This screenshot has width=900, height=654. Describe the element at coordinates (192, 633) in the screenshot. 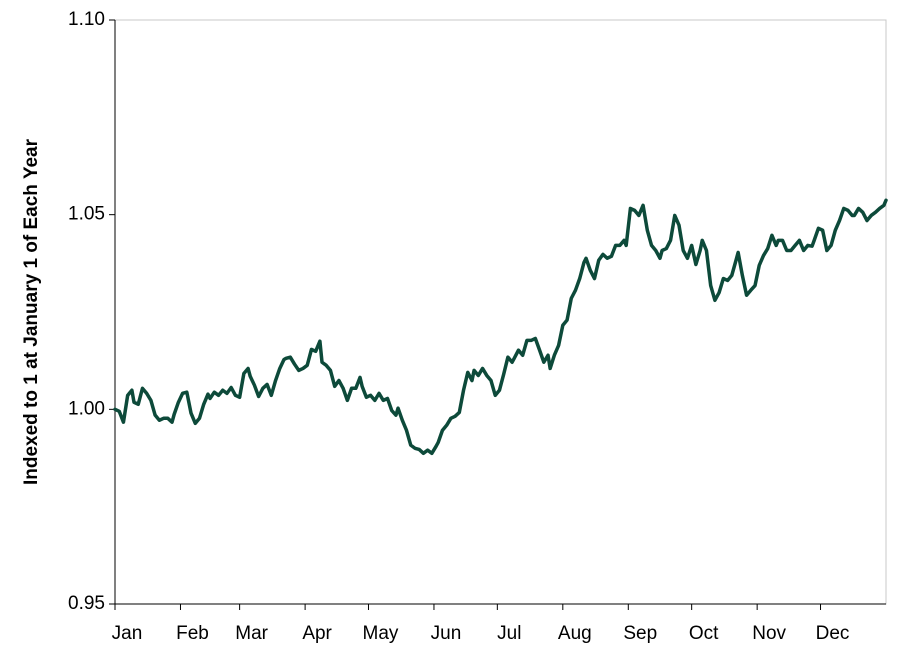

I see `x-tick-label: Feb` at that location.